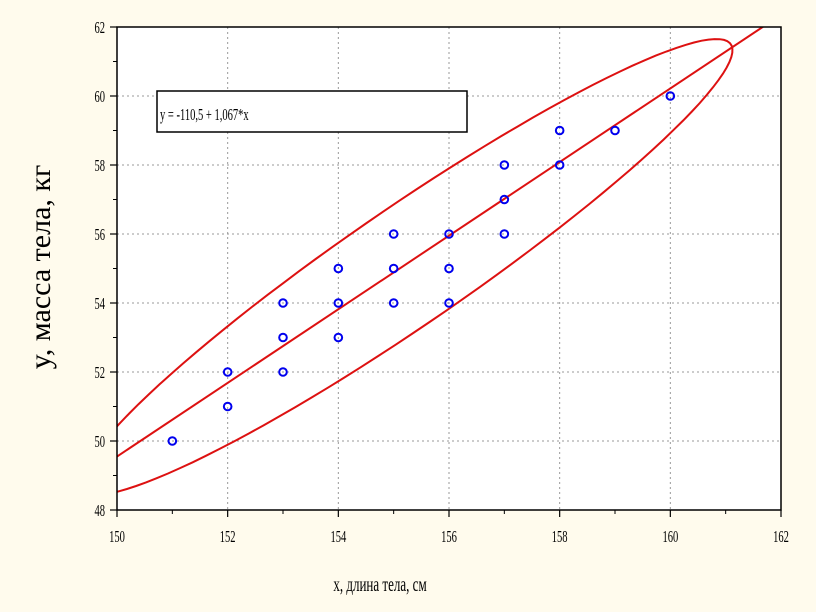 This screenshot has width=816, height=612. What do you see at coordinates (99, 304) in the screenshot?
I see `y-tick-label: 54` at bounding box center [99, 304].